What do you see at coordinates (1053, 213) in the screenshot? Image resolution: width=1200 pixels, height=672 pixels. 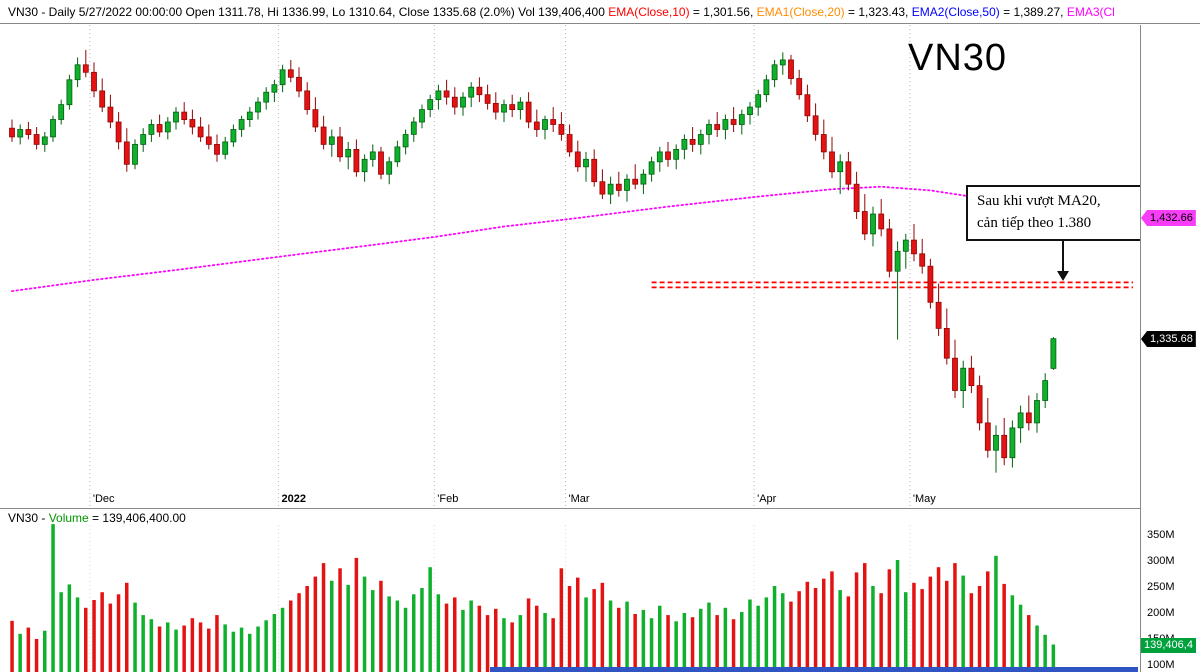 I see `annotation-note: Sau khi vượt MA20, cản tiếp theo 1.380` at bounding box center [1053, 213].